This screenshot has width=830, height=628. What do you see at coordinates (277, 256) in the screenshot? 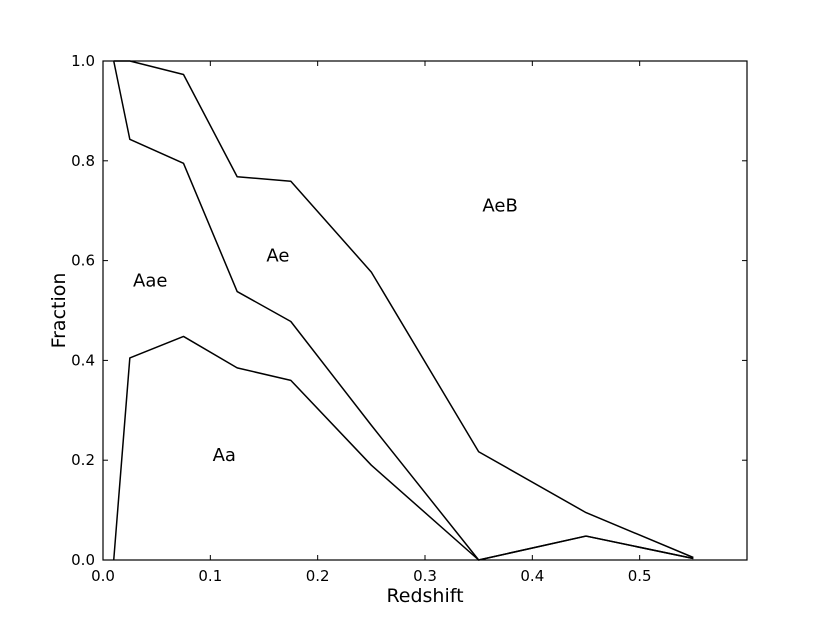
I see `region-label-ae: Ae` at bounding box center [277, 256].